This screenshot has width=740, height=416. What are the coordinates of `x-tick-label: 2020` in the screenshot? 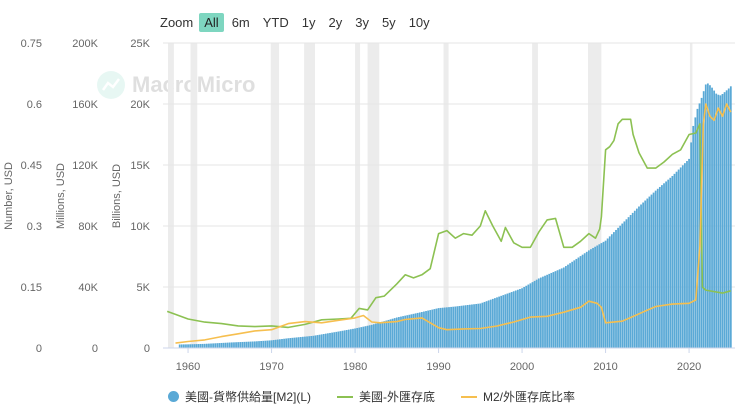 It's located at (689, 367).